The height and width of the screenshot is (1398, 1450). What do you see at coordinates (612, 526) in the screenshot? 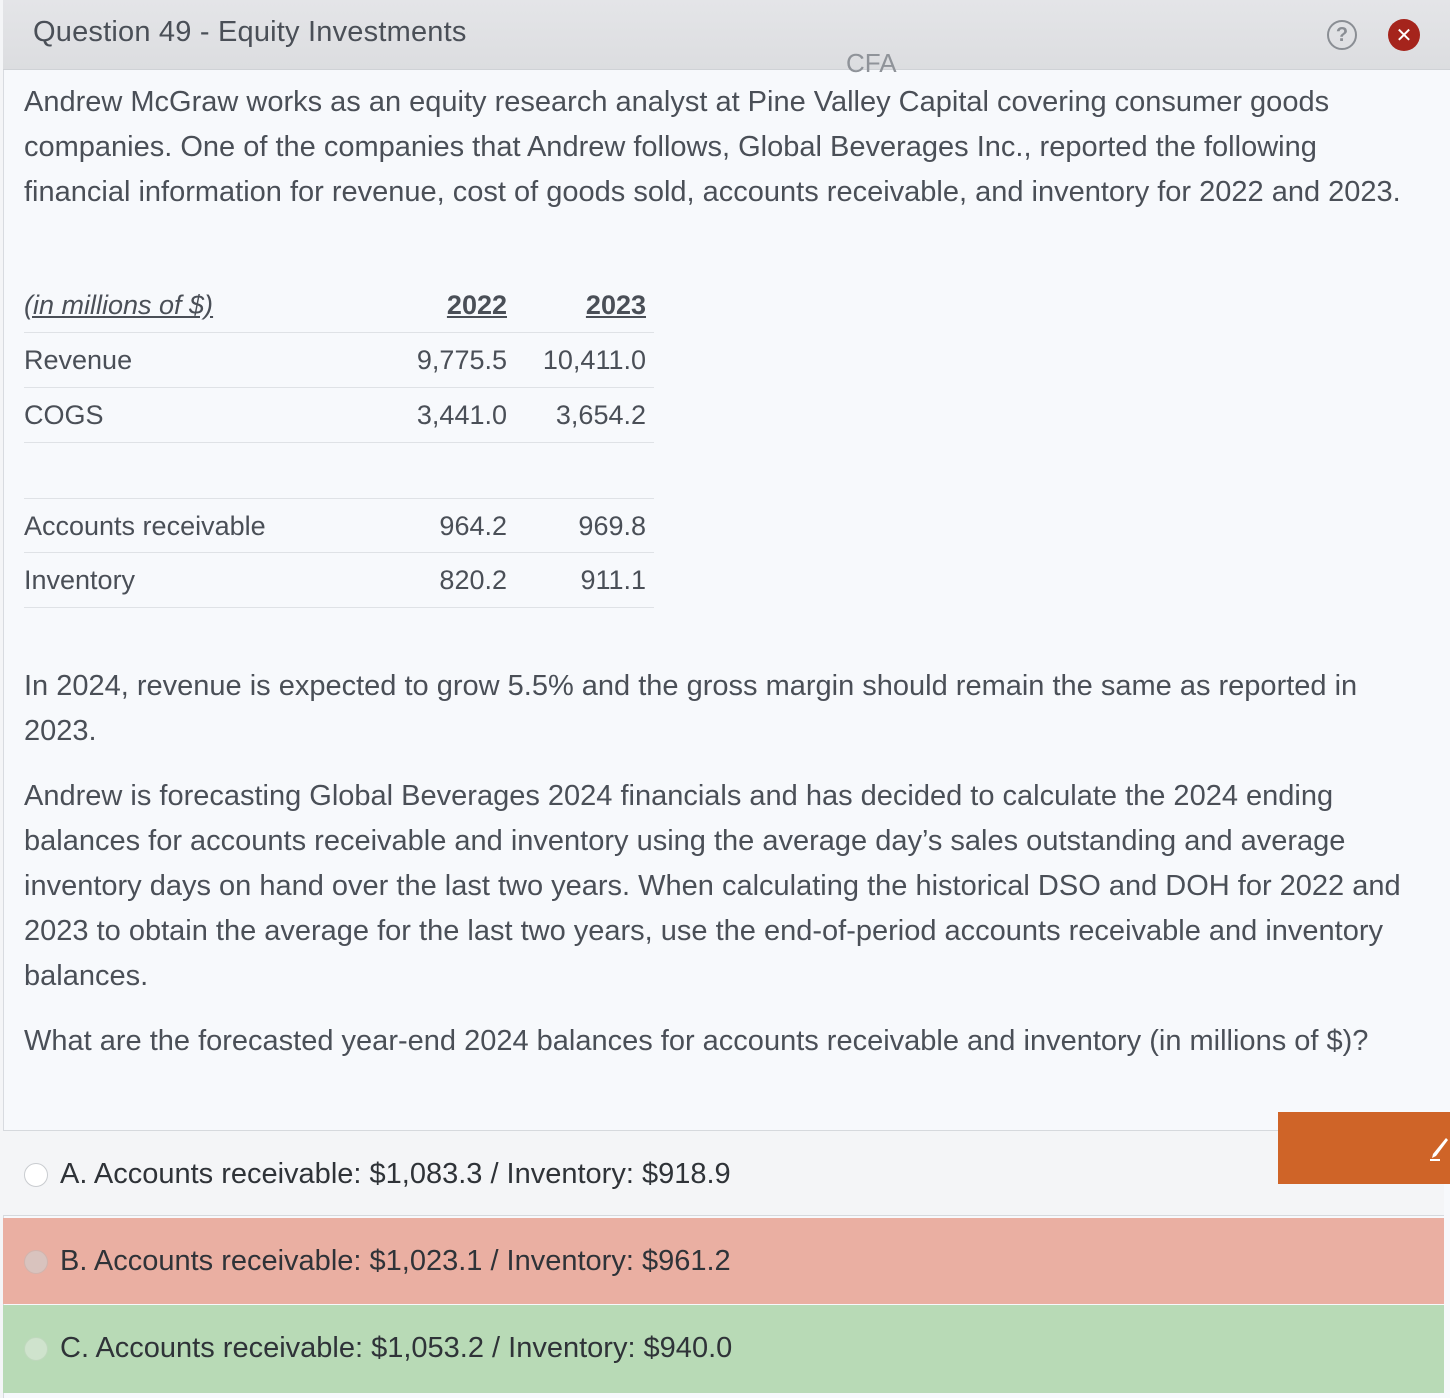
I see `row-value-2023: 969.8` at bounding box center [612, 526].